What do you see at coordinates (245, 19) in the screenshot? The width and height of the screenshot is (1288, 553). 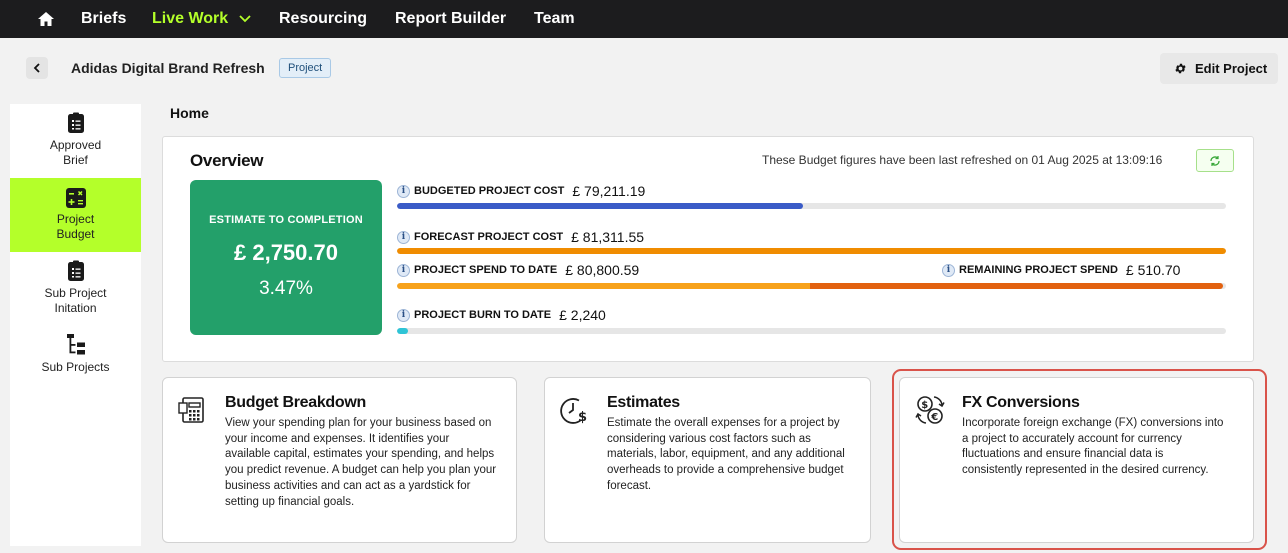 I see `chevron-down-icon` at bounding box center [245, 19].